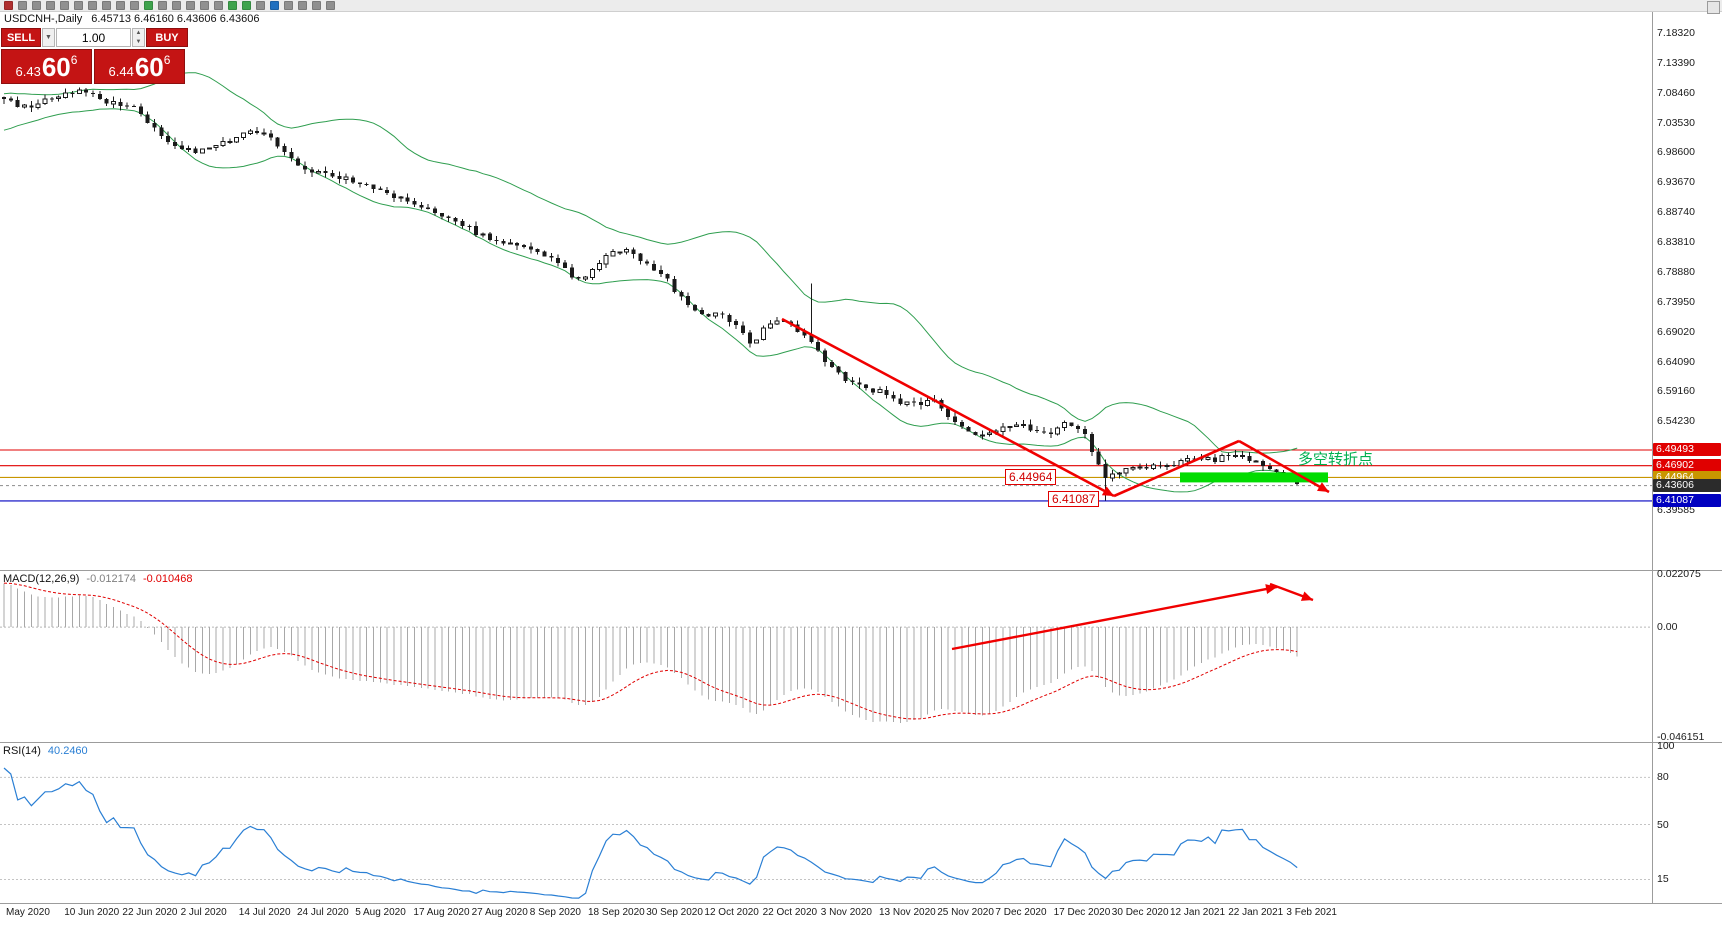 The height and width of the screenshot is (932, 1722). What do you see at coordinates (50, 5) in the screenshot?
I see `new-chart-icon` at bounding box center [50, 5].